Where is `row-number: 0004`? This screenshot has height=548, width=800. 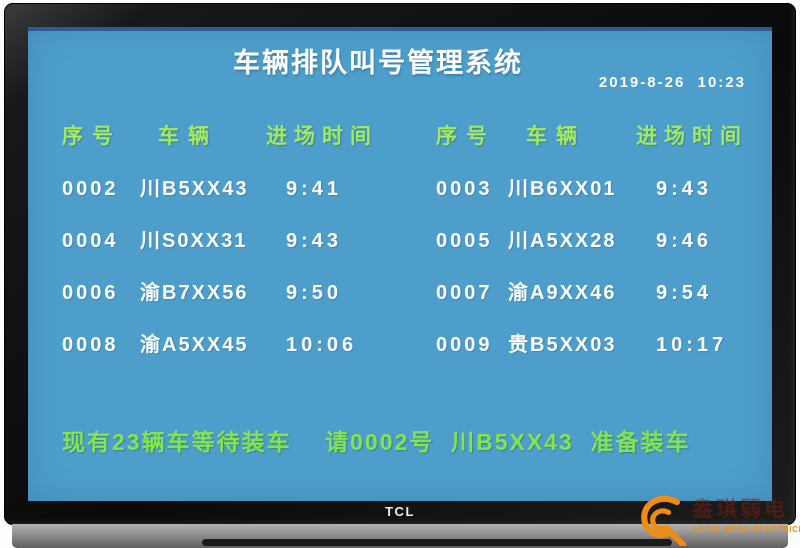 row-number: 0004 is located at coordinates (90, 241).